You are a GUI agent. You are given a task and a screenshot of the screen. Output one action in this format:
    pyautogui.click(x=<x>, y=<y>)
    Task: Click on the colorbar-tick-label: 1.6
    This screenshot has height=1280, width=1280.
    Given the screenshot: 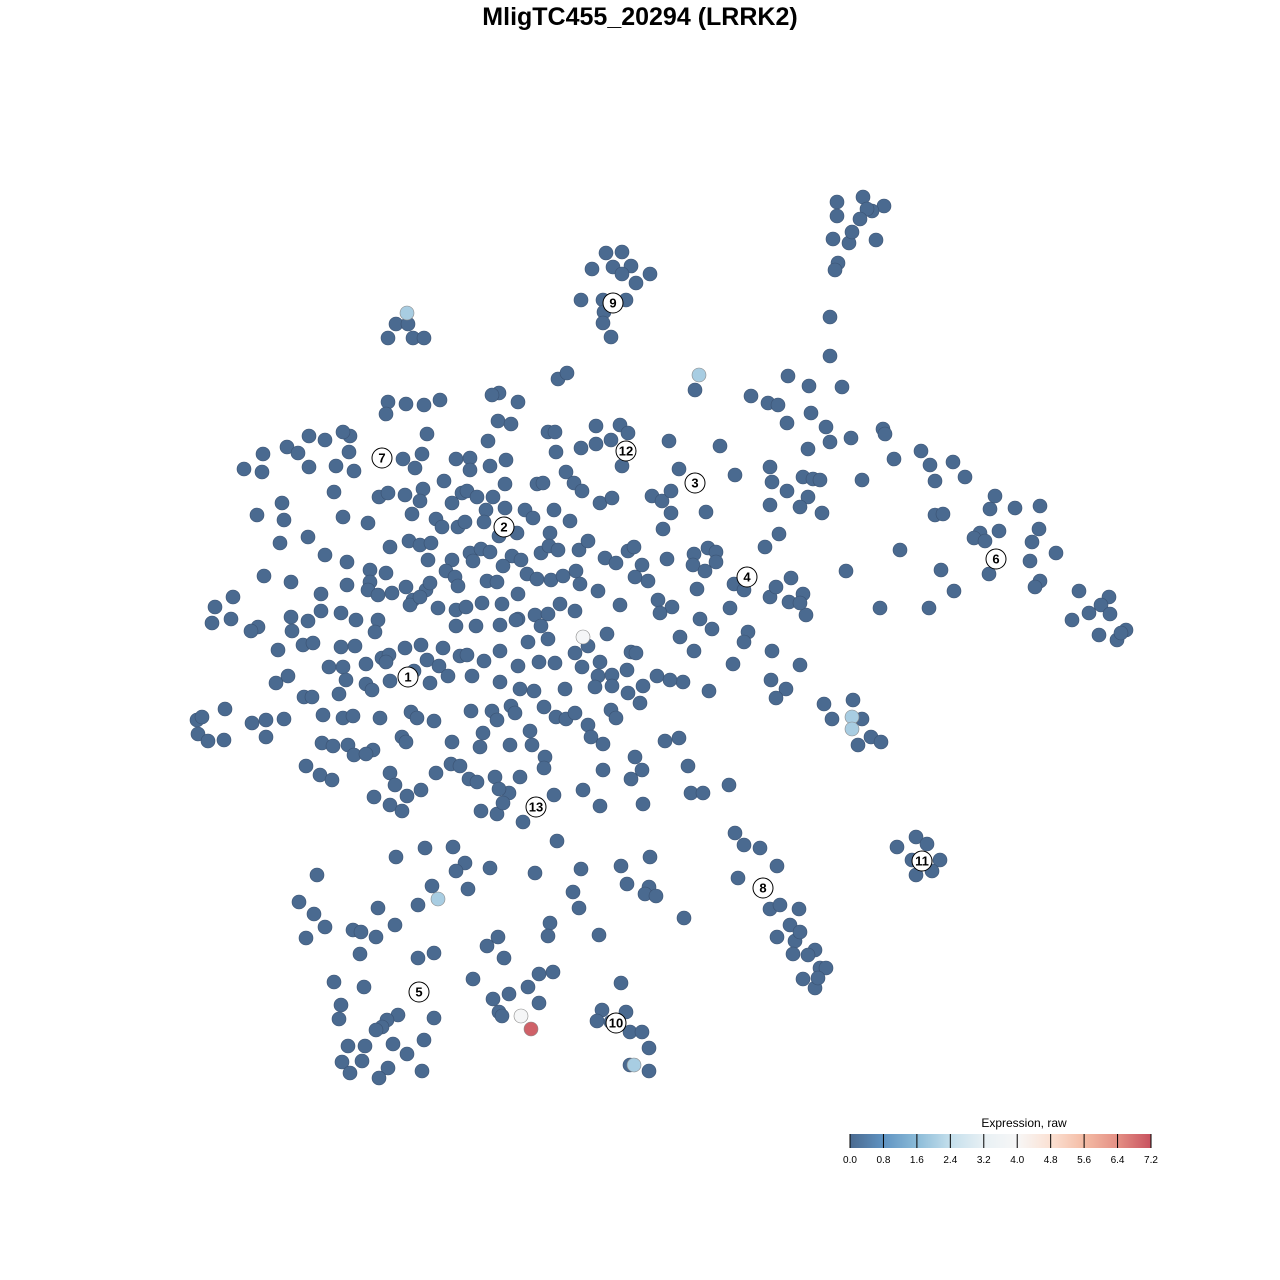 What is the action you would take?
    pyautogui.click(x=917, y=1160)
    